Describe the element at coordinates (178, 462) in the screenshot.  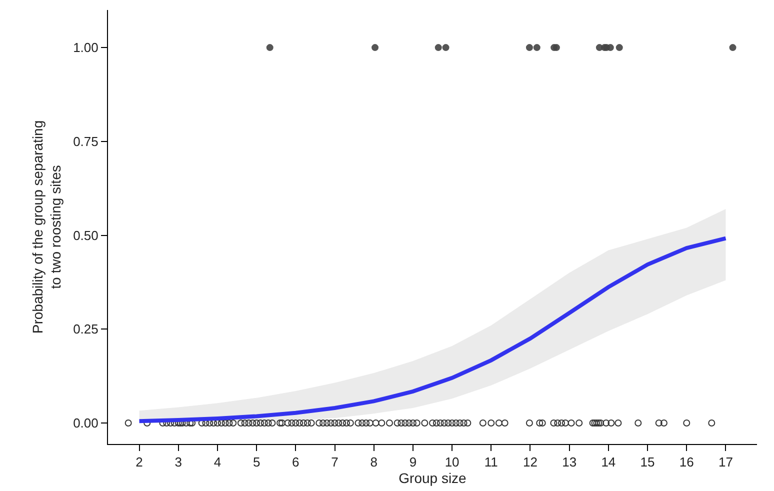
I see `x-tick-label: 3` at that location.